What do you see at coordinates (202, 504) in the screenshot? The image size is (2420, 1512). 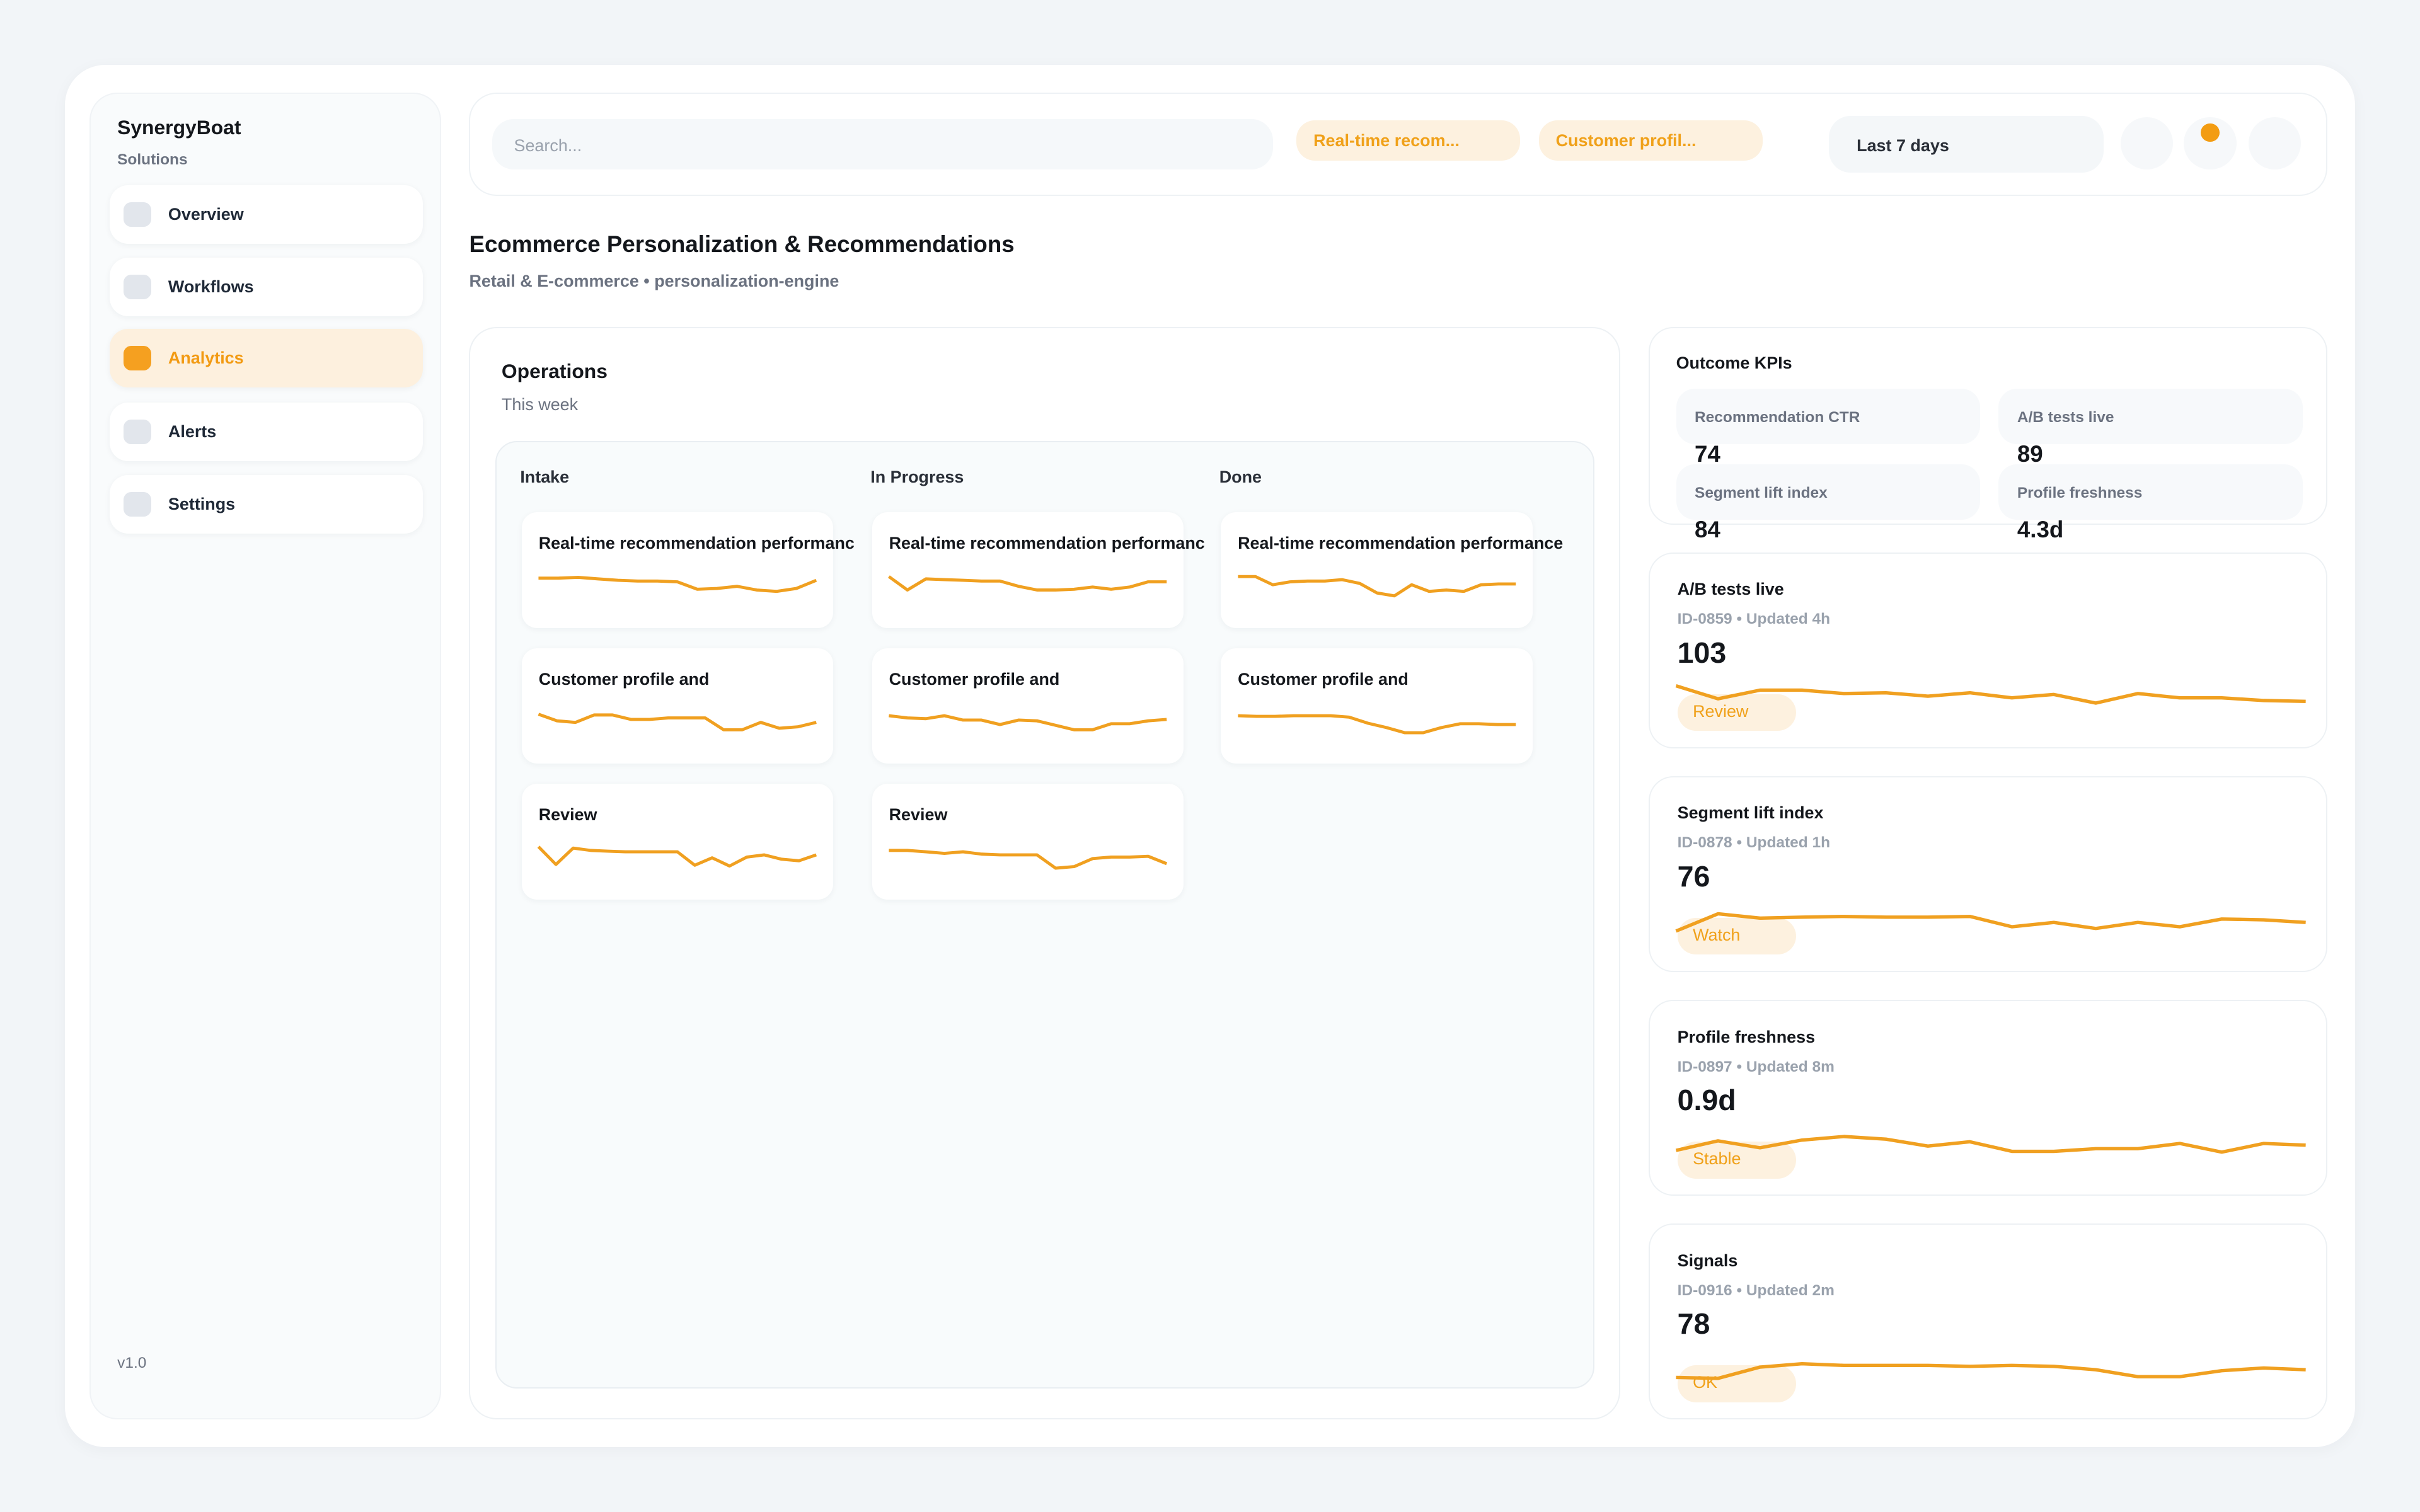 I see `sidebar-item-label: Settings` at bounding box center [202, 504].